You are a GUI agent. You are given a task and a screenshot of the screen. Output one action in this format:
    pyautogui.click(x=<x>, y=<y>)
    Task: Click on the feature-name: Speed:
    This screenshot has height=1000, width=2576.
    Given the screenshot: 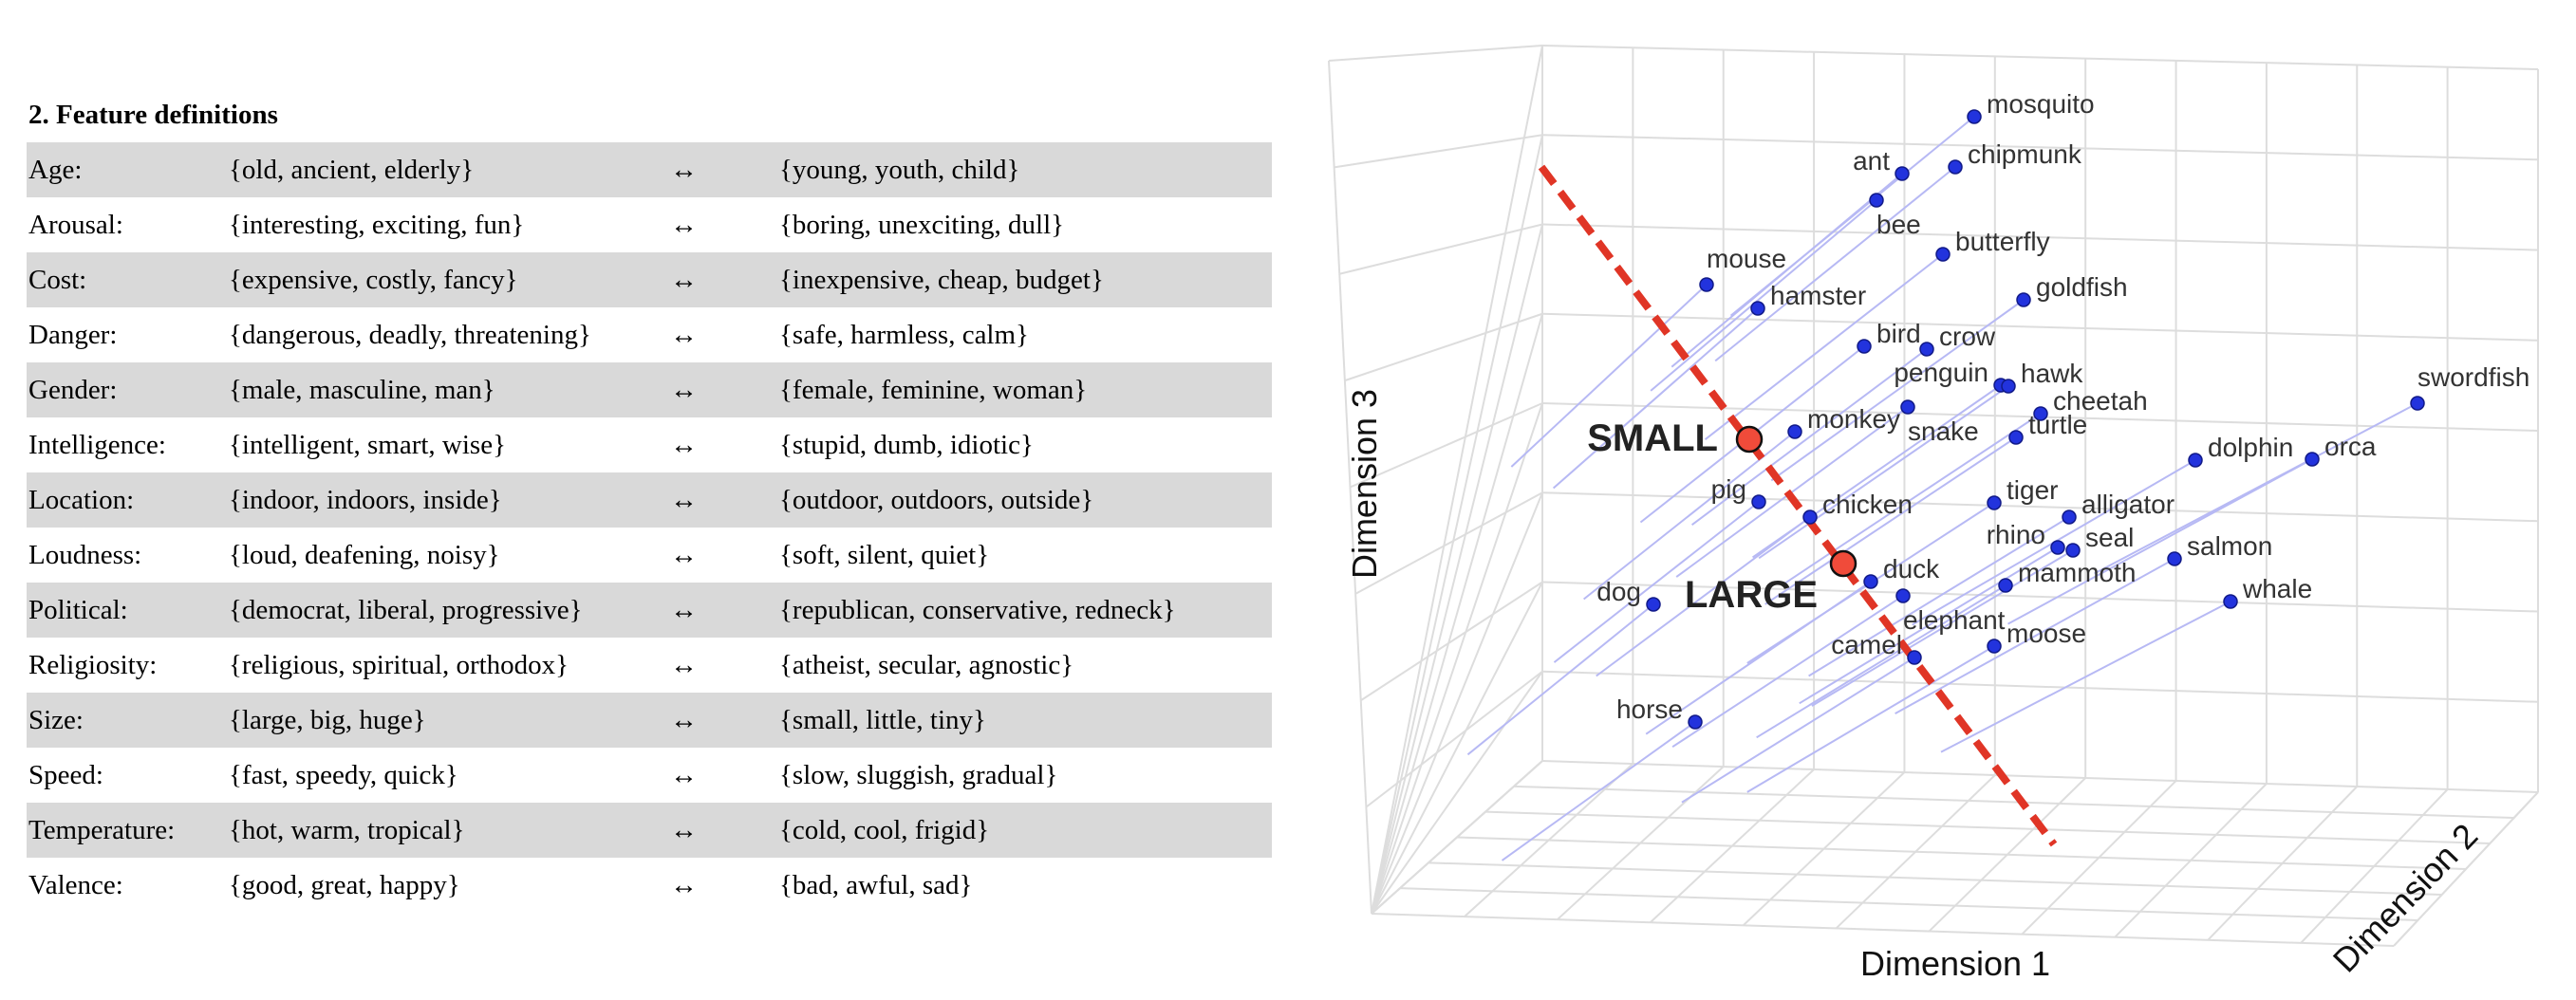 What is the action you would take?
    pyautogui.click(x=65, y=775)
    